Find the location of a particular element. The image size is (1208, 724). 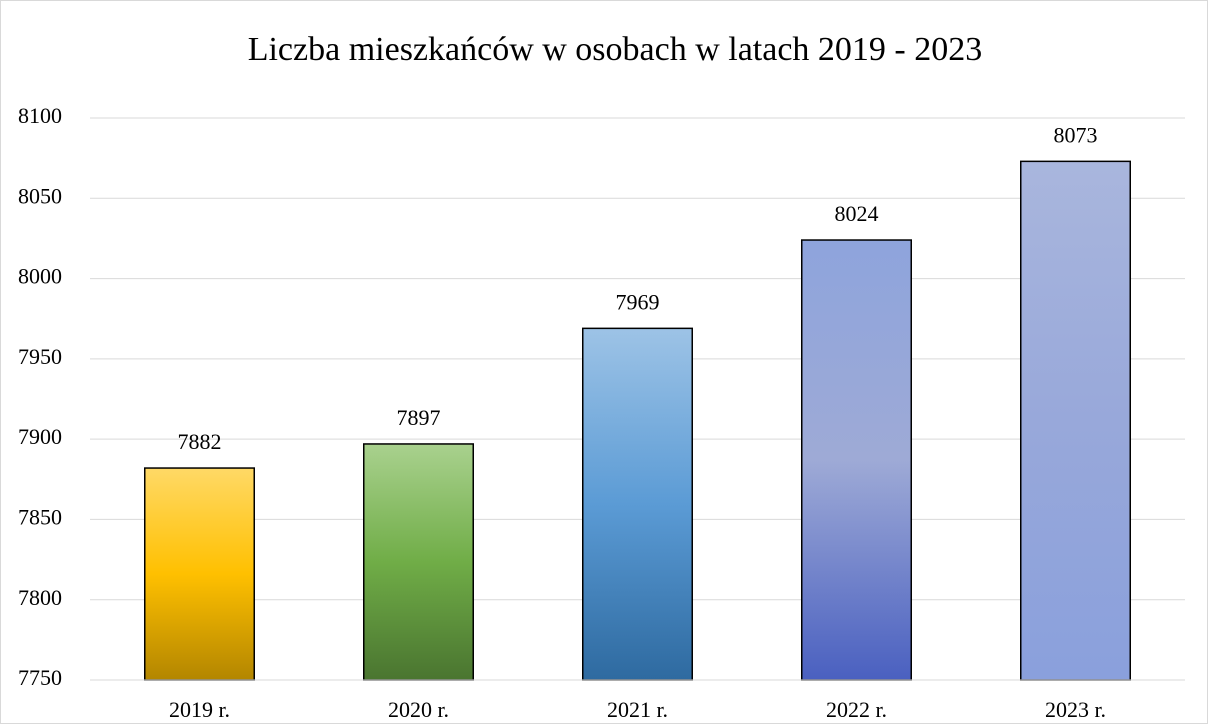

value-label: 7897 is located at coordinates (419, 417).